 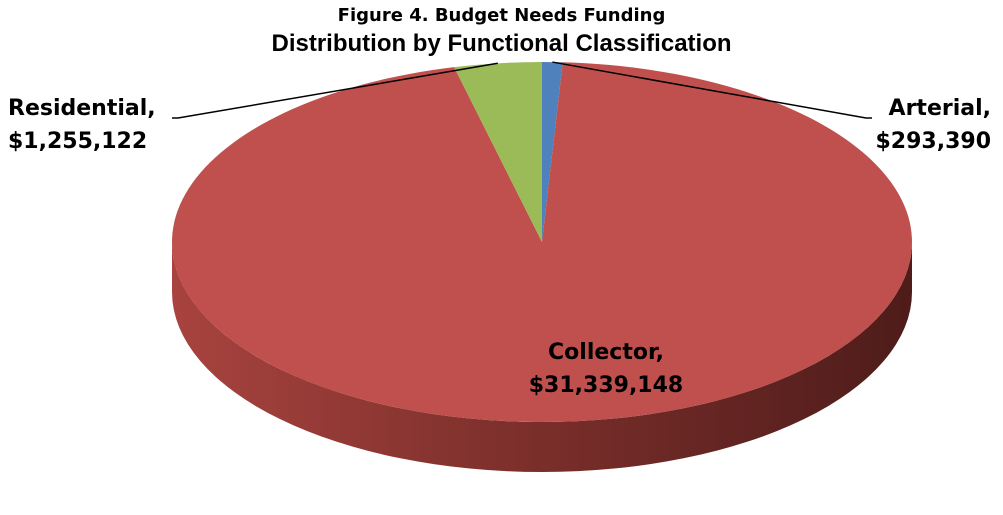 I want to click on residential-label: Residential, $1,255,122, so click(x=93, y=125).